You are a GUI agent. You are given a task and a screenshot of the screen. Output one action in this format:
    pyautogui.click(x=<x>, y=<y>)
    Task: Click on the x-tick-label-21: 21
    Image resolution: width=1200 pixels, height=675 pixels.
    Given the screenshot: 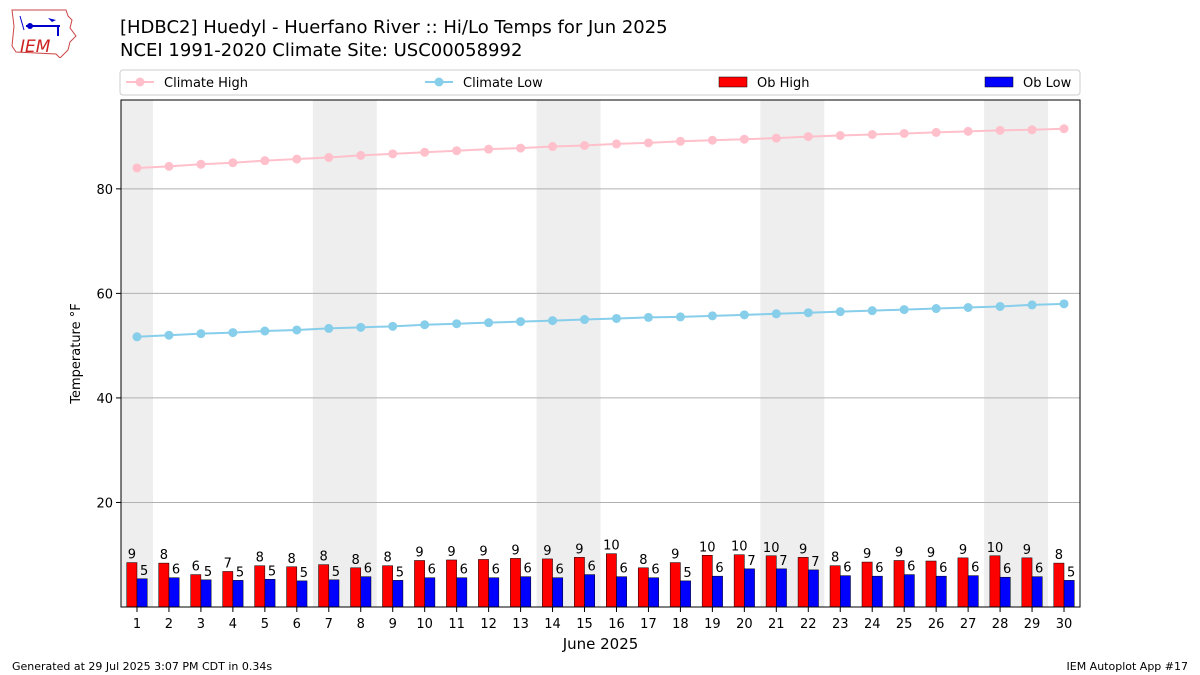 What is the action you would take?
    pyautogui.click(x=776, y=624)
    